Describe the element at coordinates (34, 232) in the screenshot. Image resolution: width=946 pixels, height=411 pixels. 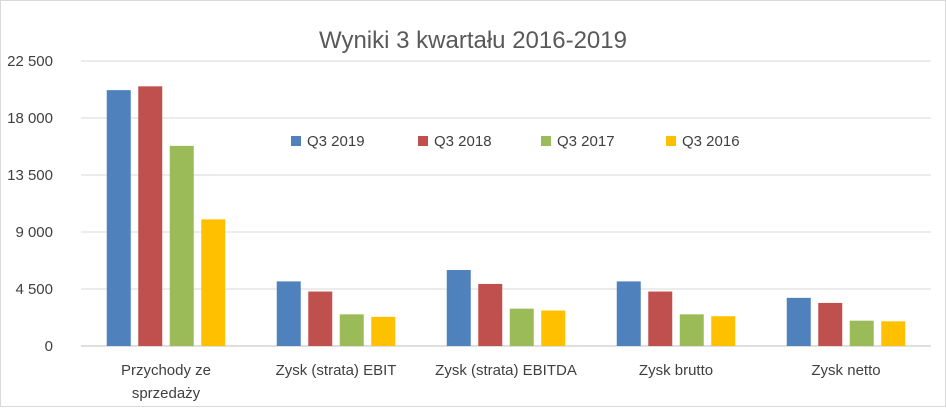
I see `y-tick-label: 9 000` at that location.